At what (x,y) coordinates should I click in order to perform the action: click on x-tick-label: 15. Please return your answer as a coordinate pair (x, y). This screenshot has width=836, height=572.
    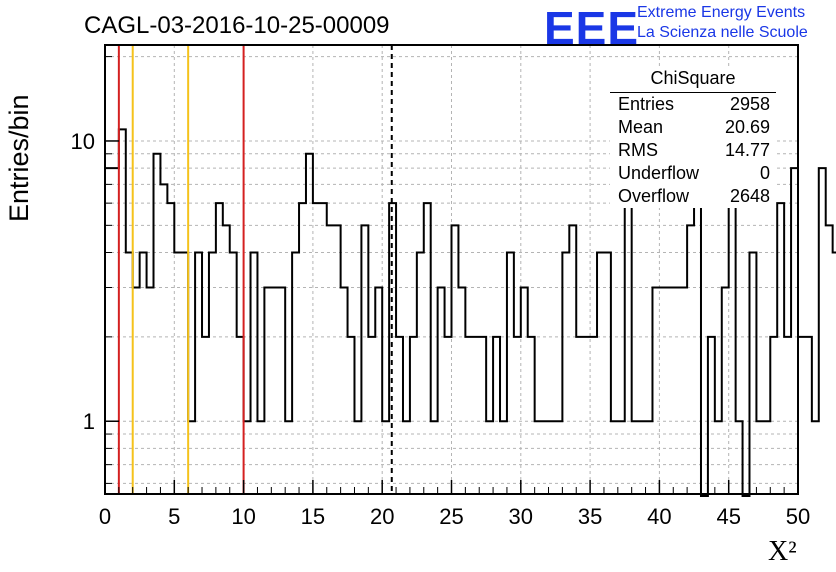
    Looking at the image, I should click on (313, 516).